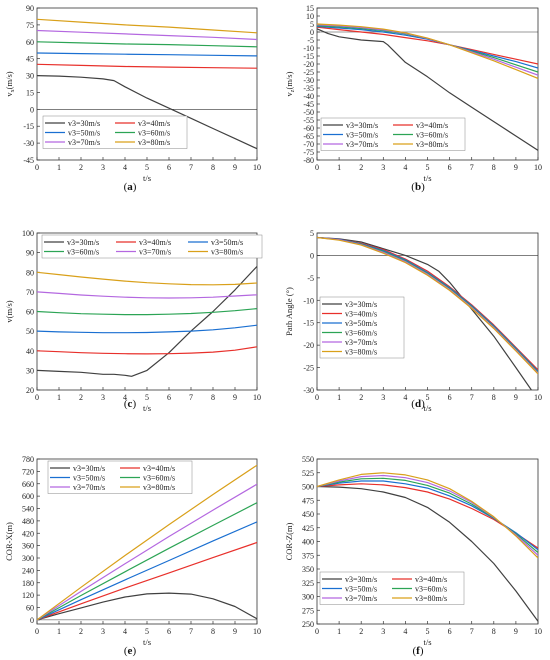 This screenshot has height=660, width=550. What do you see at coordinates (308, 624) in the screenshot?
I see `y-tick-label: 250` at bounding box center [308, 624].